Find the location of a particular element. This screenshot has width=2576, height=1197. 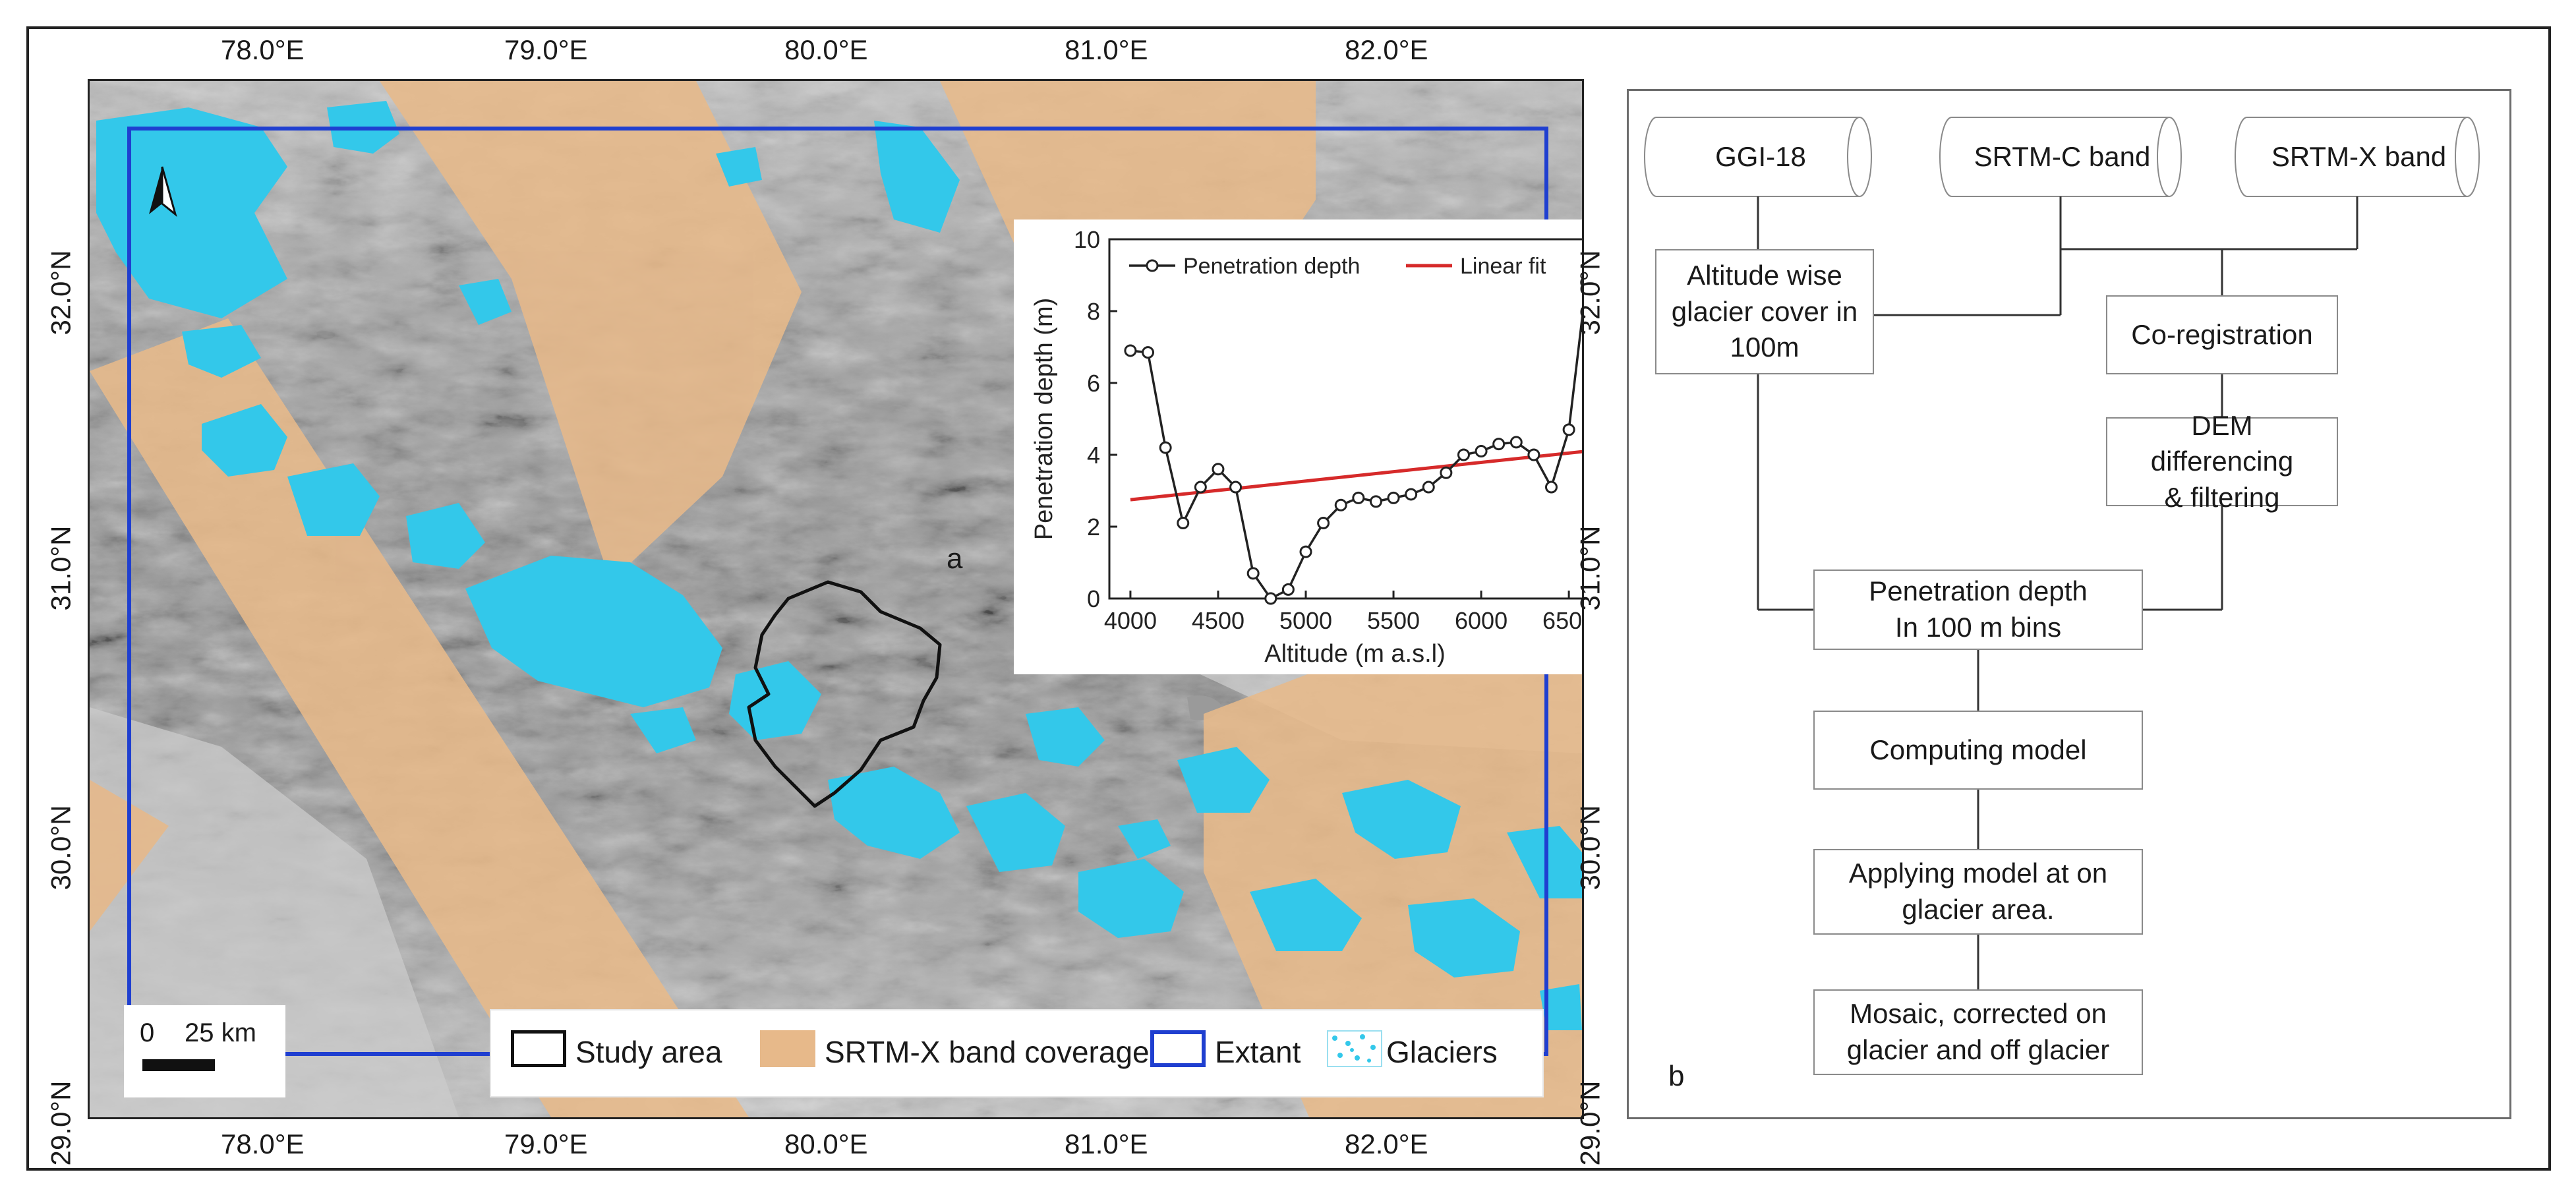

legend-label-extant: Extant is located at coordinates (1258, 1052).